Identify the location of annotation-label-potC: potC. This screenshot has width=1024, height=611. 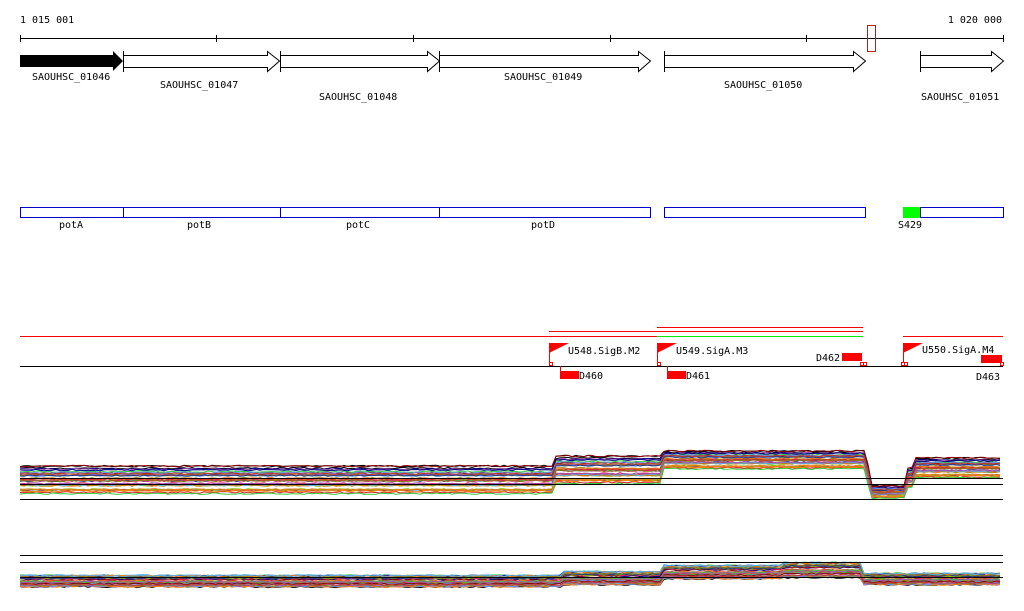
(358, 225).